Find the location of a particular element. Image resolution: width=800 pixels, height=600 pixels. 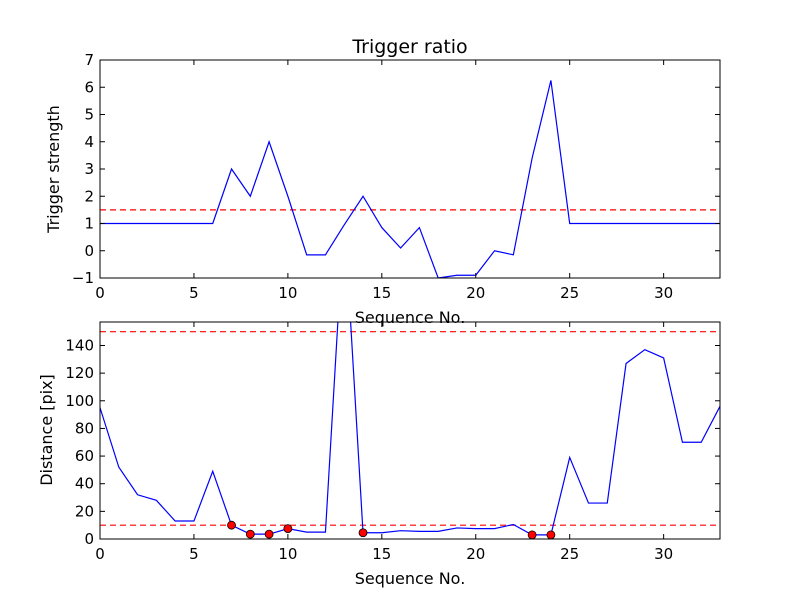

bottom-x-tick-label: 5 is located at coordinates (194, 554).